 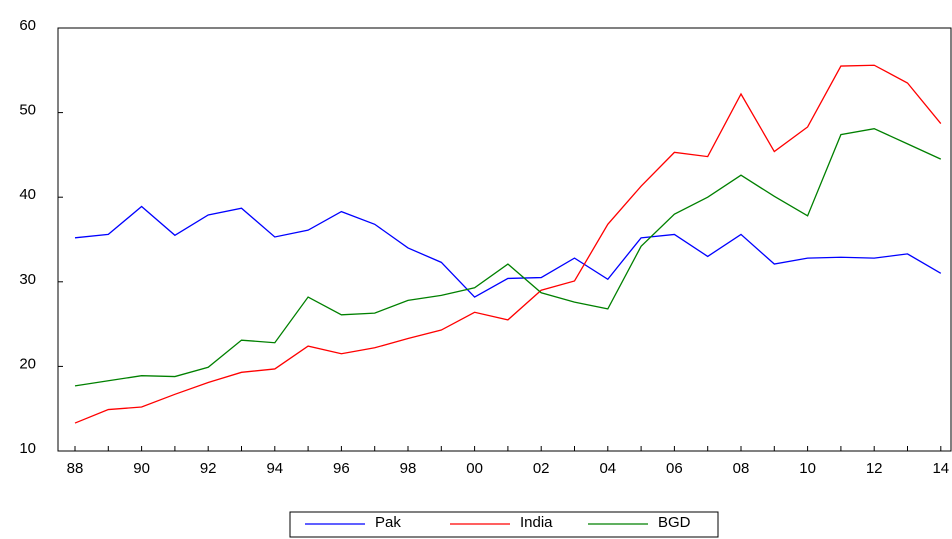 I want to click on x-tick-label: 90, so click(x=141, y=468).